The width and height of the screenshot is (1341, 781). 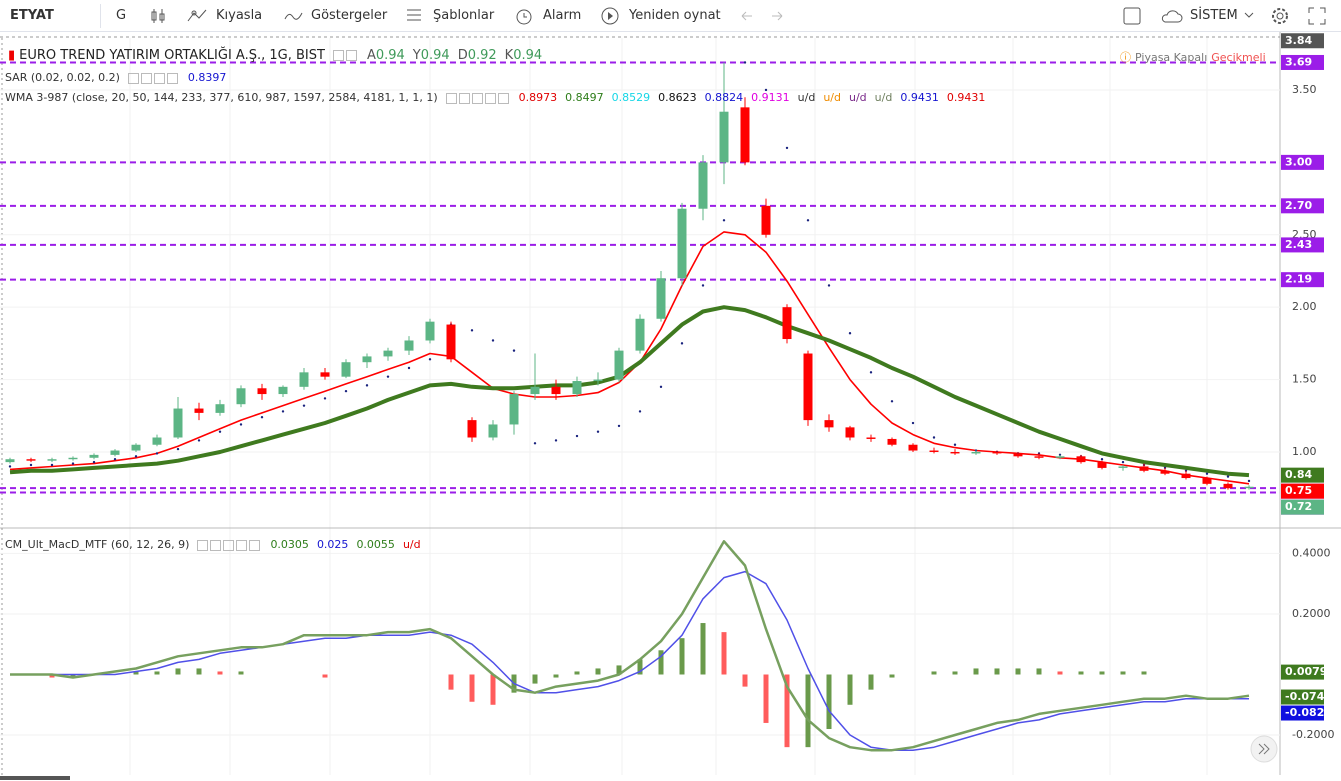 What do you see at coordinates (414, 16) in the screenshot?
I see `templates-icon` at bounding box center [414, 16].